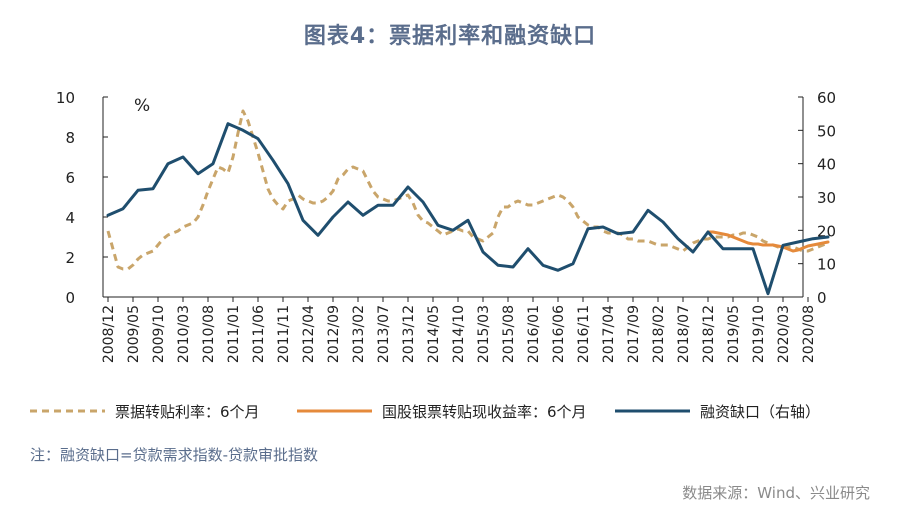  Describe the element at coordinates (584, 334) in the screenshot. I see `x-tick-label: 2016/11` at that location.